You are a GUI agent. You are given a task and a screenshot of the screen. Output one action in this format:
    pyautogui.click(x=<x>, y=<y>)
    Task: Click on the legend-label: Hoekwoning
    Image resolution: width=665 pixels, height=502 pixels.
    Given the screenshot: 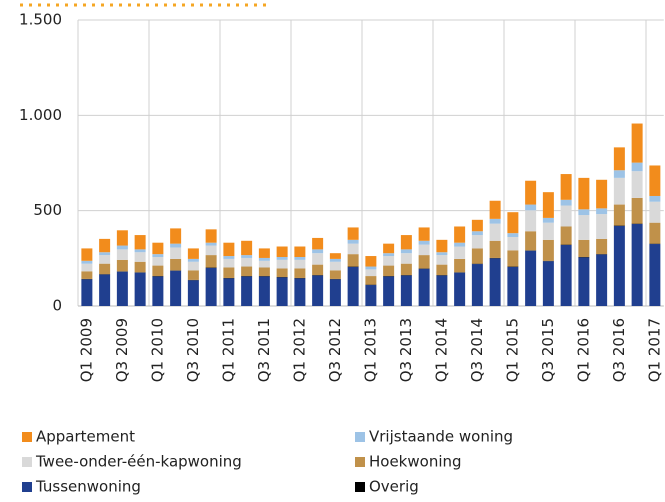 What is the action you would take?
    pyautogui.click(x=415, y=462)
    